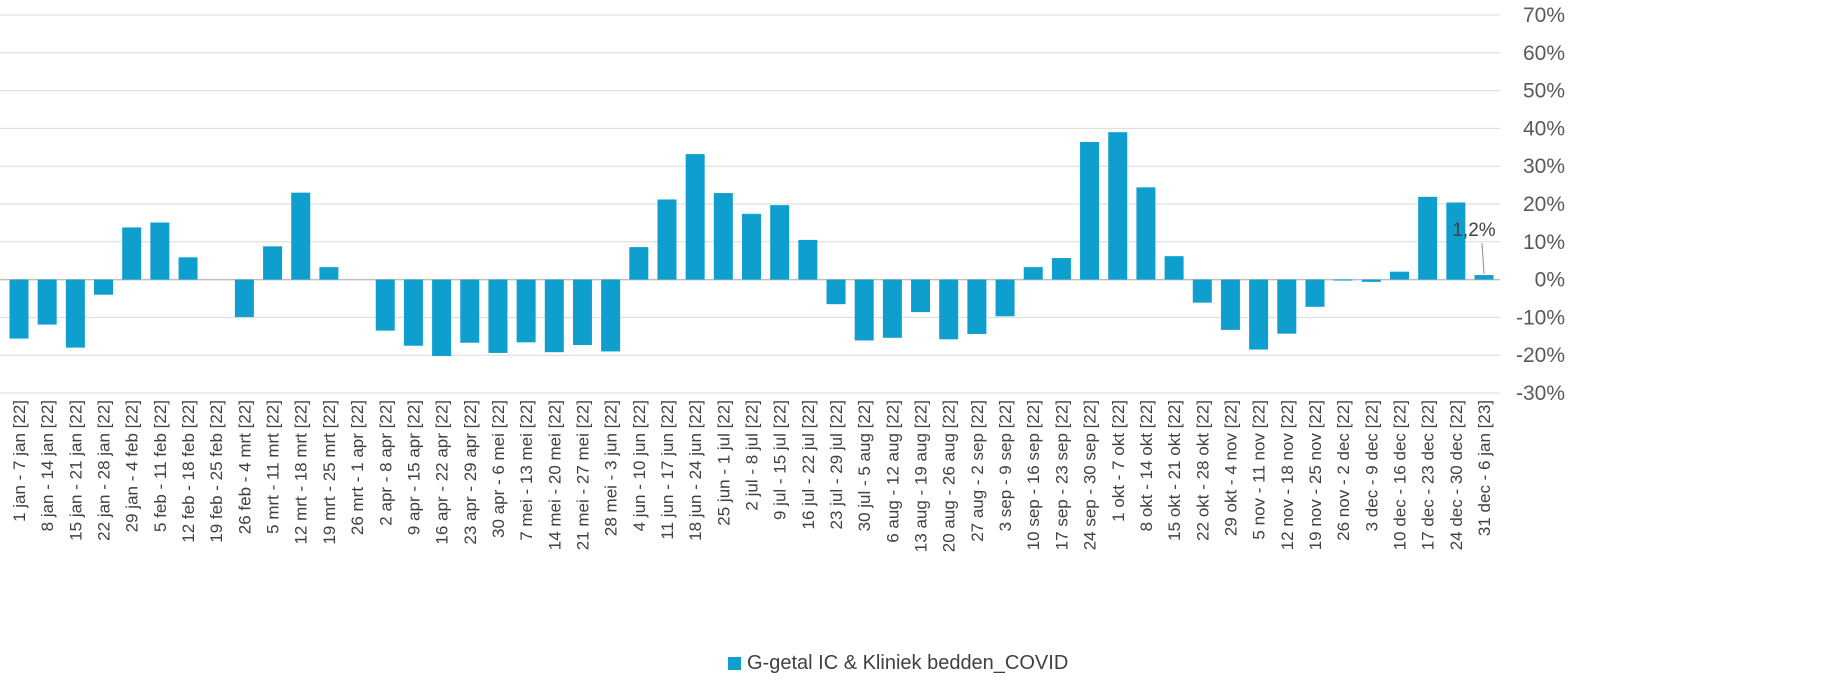 The width and height of the screenshot is (1847, 684). Describe the element at coordinates (132, 466) in the screenshot. I see `x-tick-label: 29 jan - 4 feb [22]` at that location.